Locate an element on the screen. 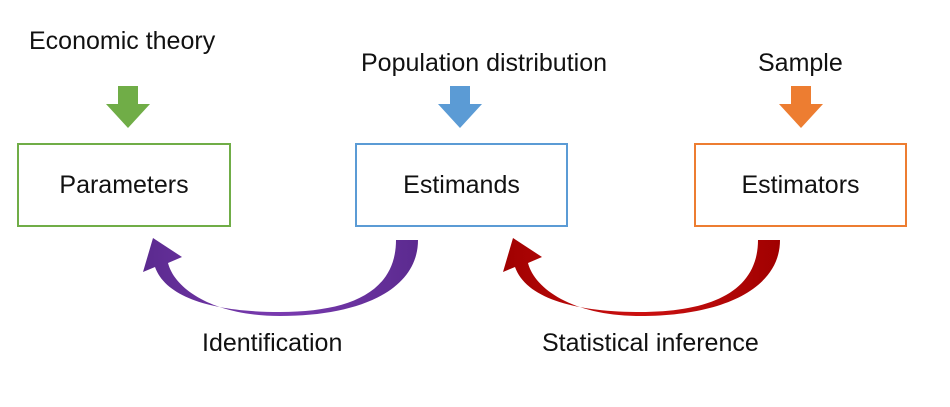  sample-label: Sample is located at coordinates (800, 63).